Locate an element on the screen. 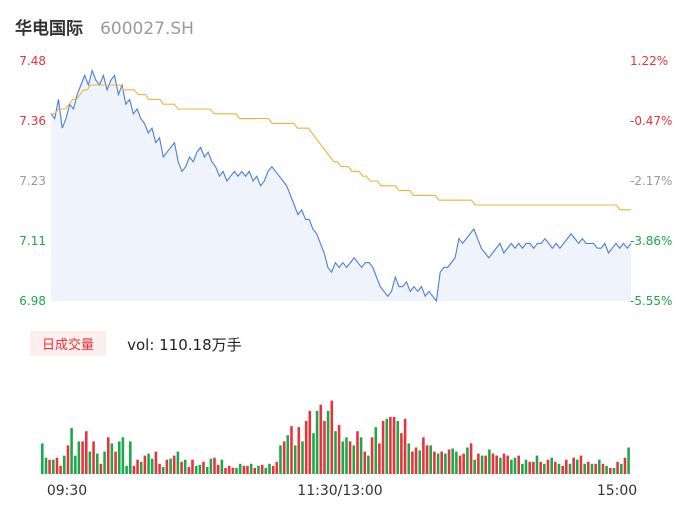 The width and height of the screenshot is (686, 524). volume-readout: vol: 110.18万手 is located at coordinates (184, 344).